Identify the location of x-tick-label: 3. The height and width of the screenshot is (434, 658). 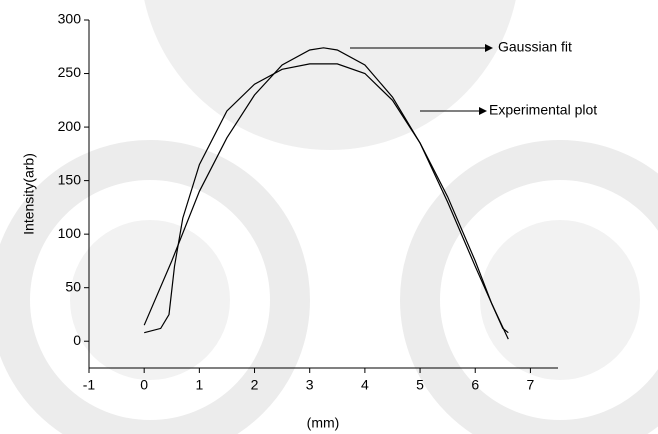
(310, 385).